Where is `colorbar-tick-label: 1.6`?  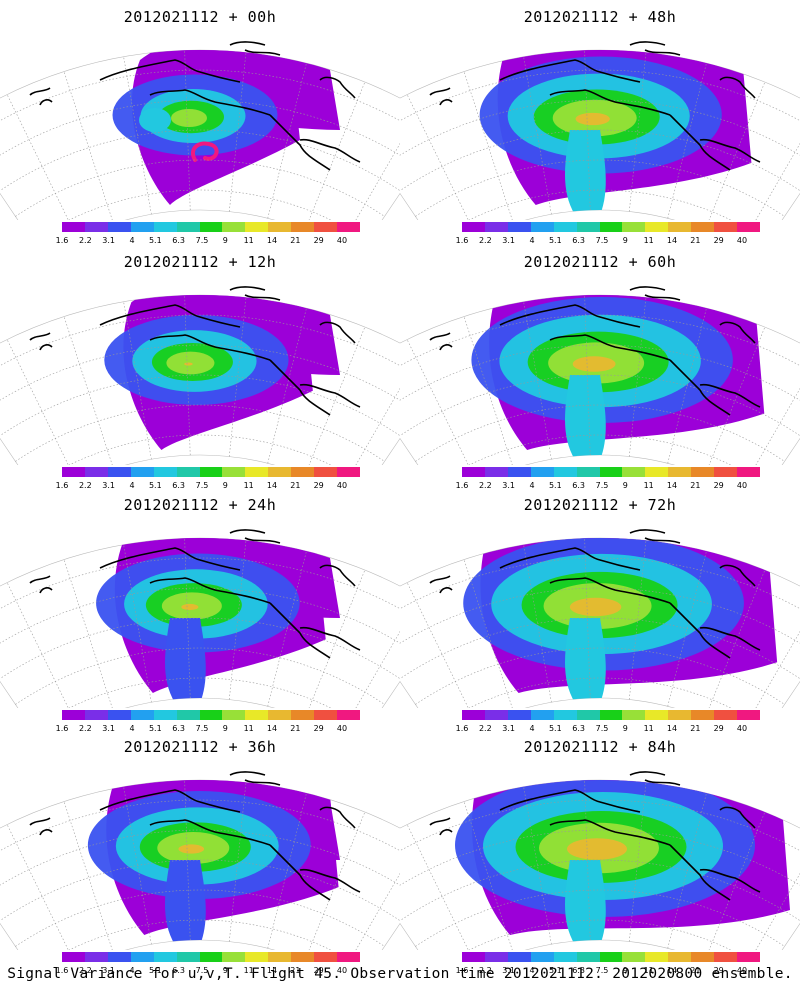
colorbar-tick-label: 1.6 is located at coordinates (462, 970).